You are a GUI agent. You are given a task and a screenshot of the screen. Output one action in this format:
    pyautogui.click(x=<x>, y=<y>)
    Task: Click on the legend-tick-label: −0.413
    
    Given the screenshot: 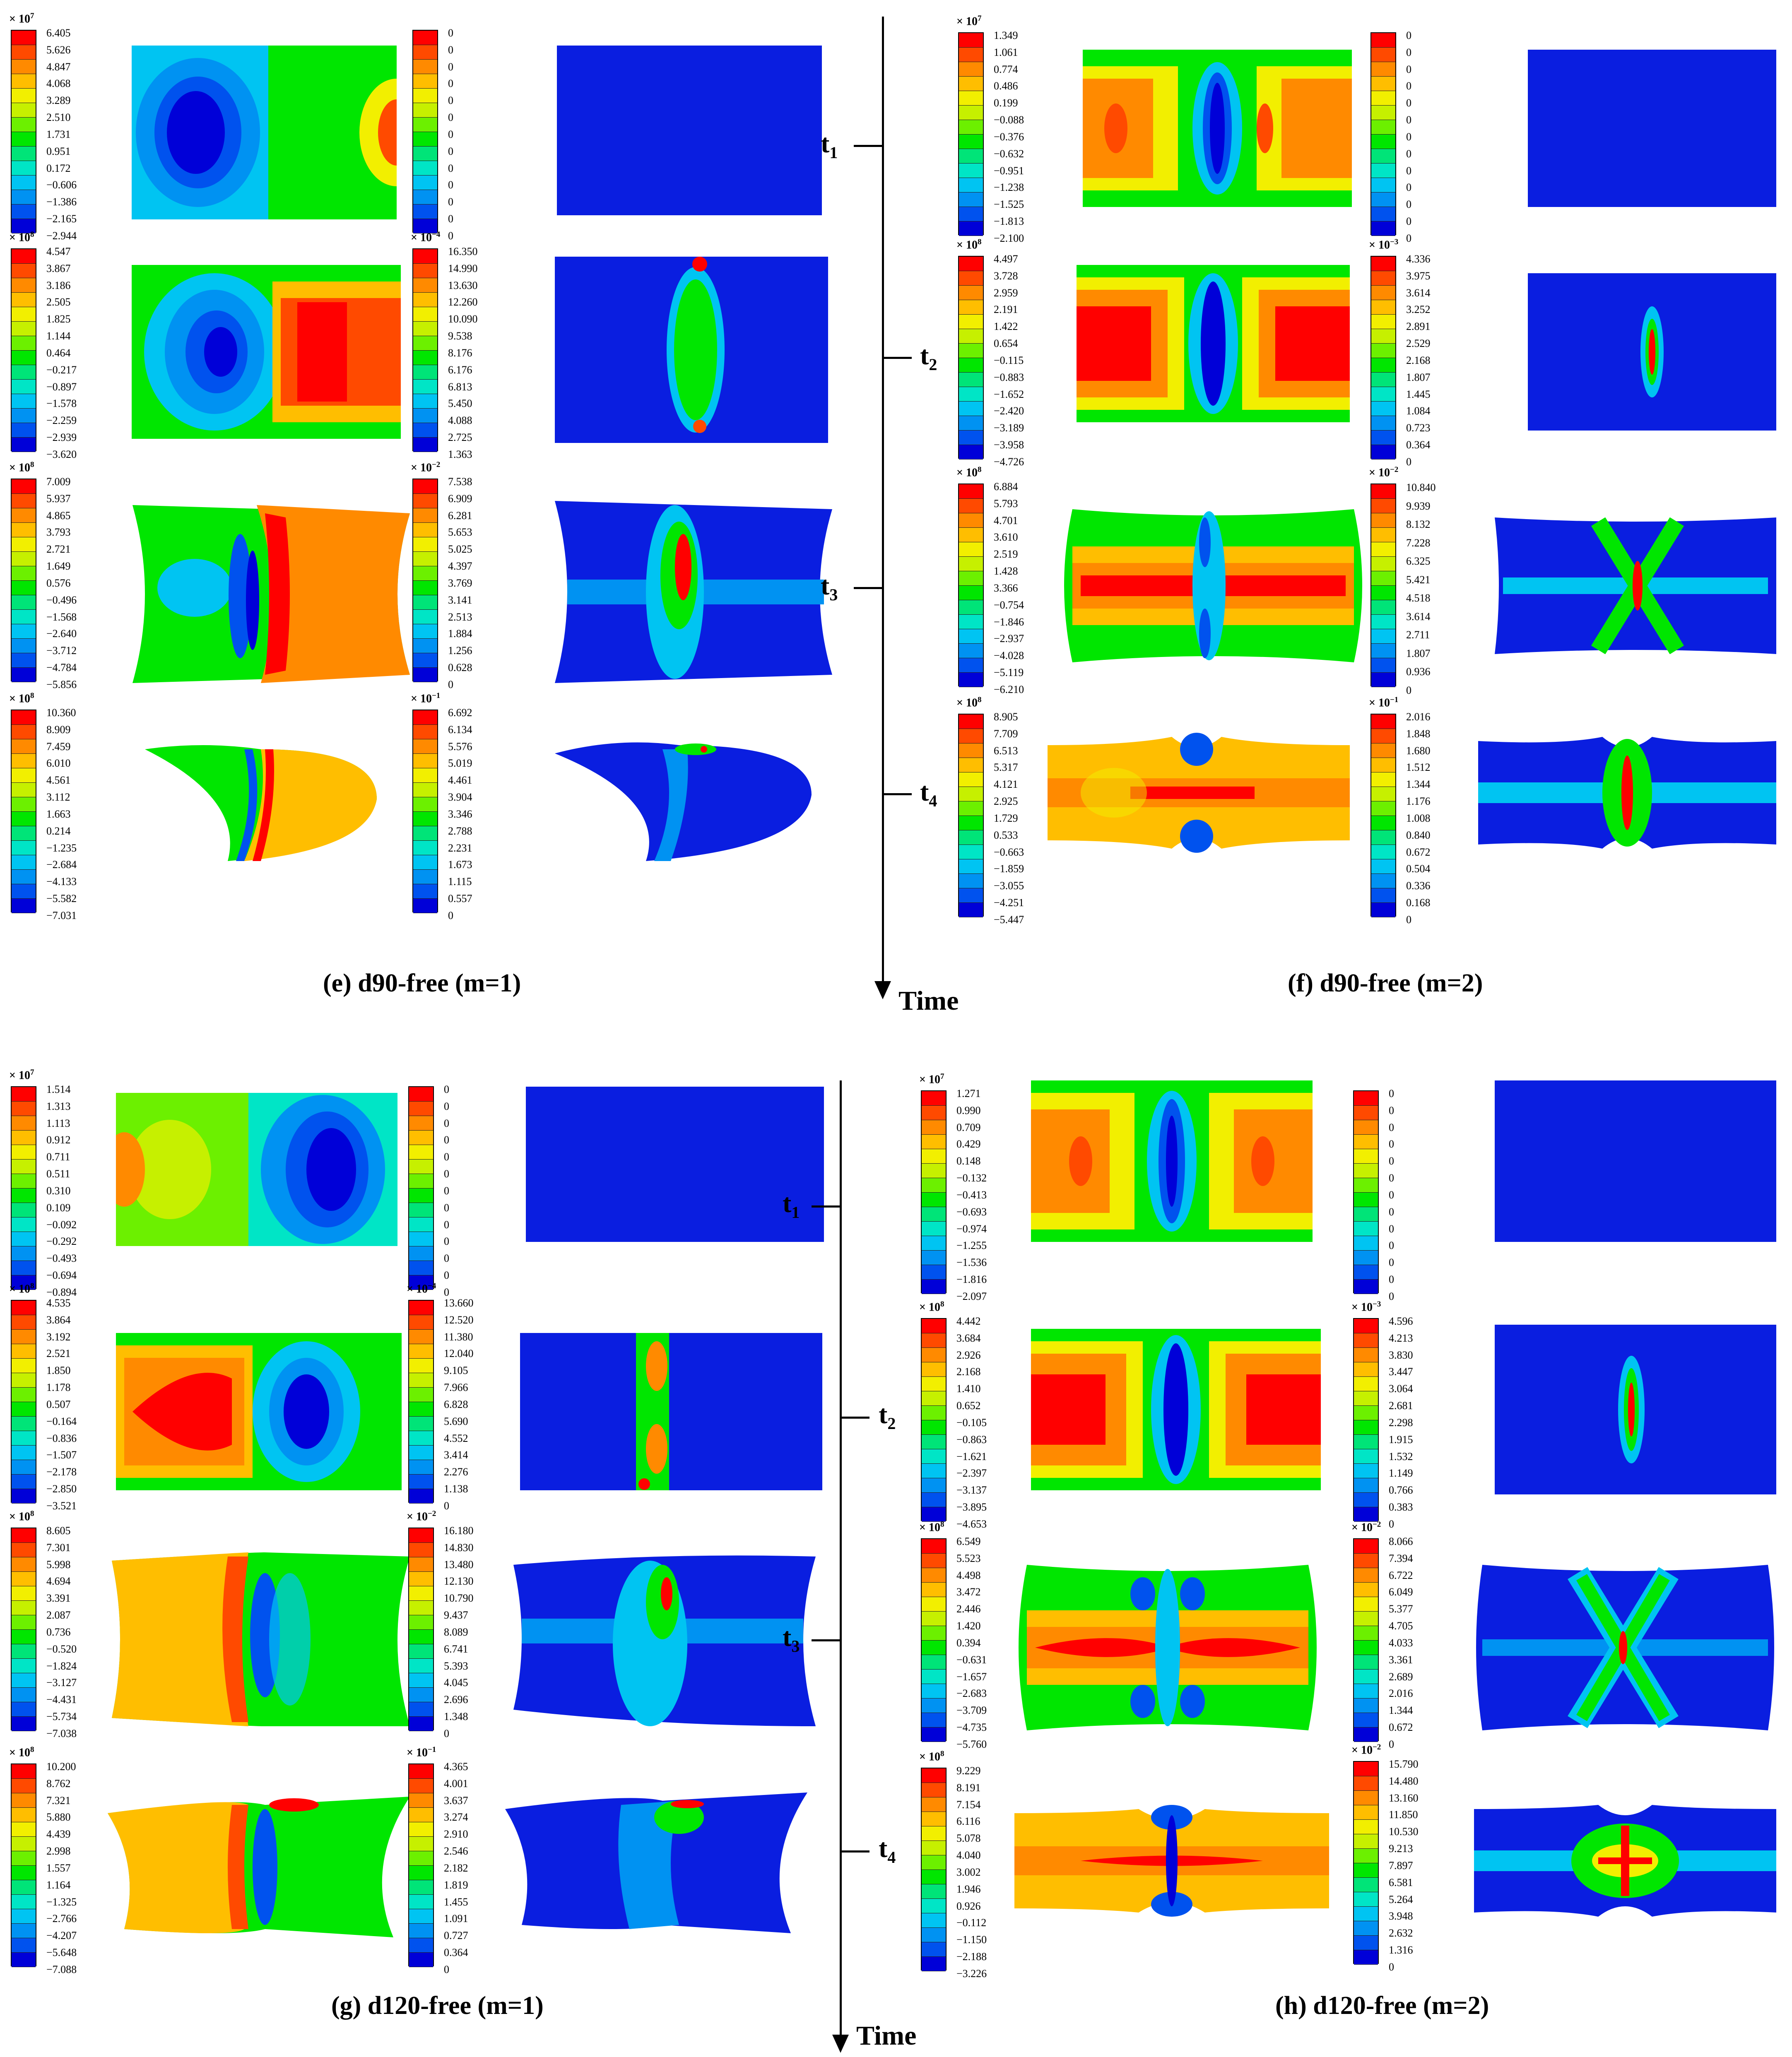 What is the action you would take?
    pyautogui.click(x=972, y=1194)
    